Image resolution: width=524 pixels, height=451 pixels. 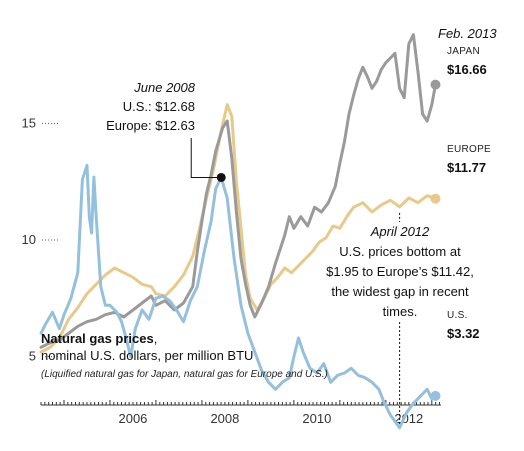 I want to click on end-marker-europe, so click(x=435, y=198).